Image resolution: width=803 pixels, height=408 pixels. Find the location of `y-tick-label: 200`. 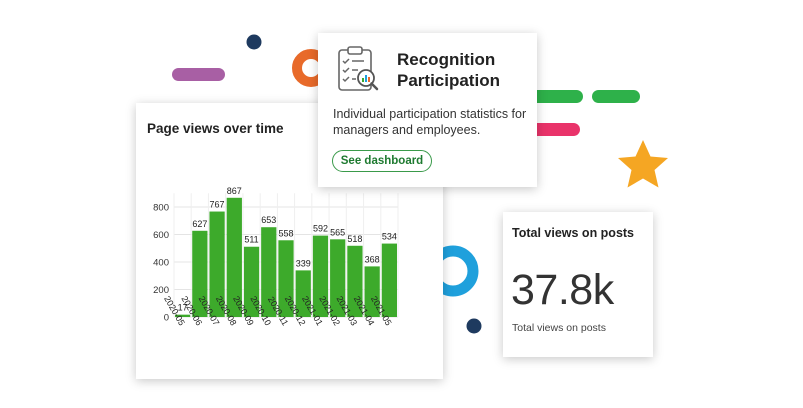

y-tick-label: 200 is located at coordinates (161, 290).